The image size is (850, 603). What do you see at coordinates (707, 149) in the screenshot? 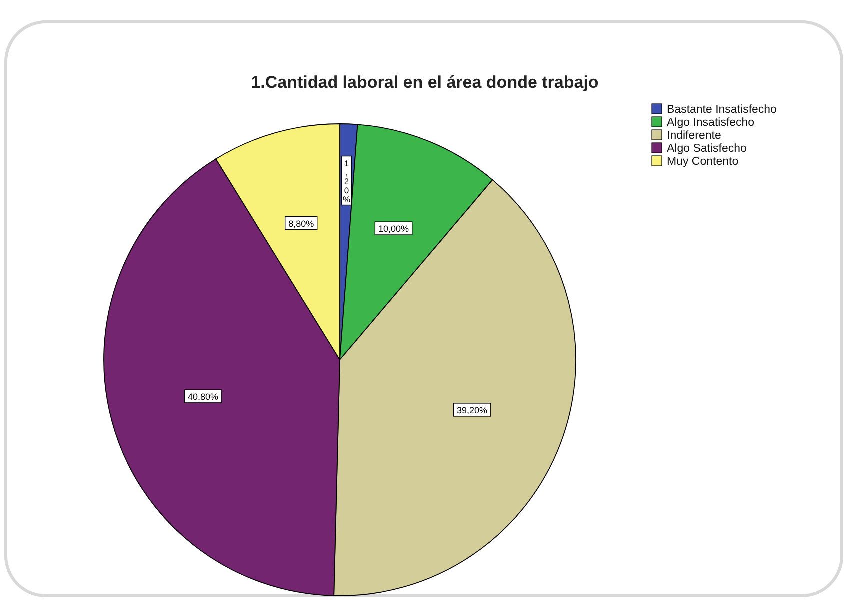
I see `legend-label: Algo Satisfecho` at bounding box center [707, 149].